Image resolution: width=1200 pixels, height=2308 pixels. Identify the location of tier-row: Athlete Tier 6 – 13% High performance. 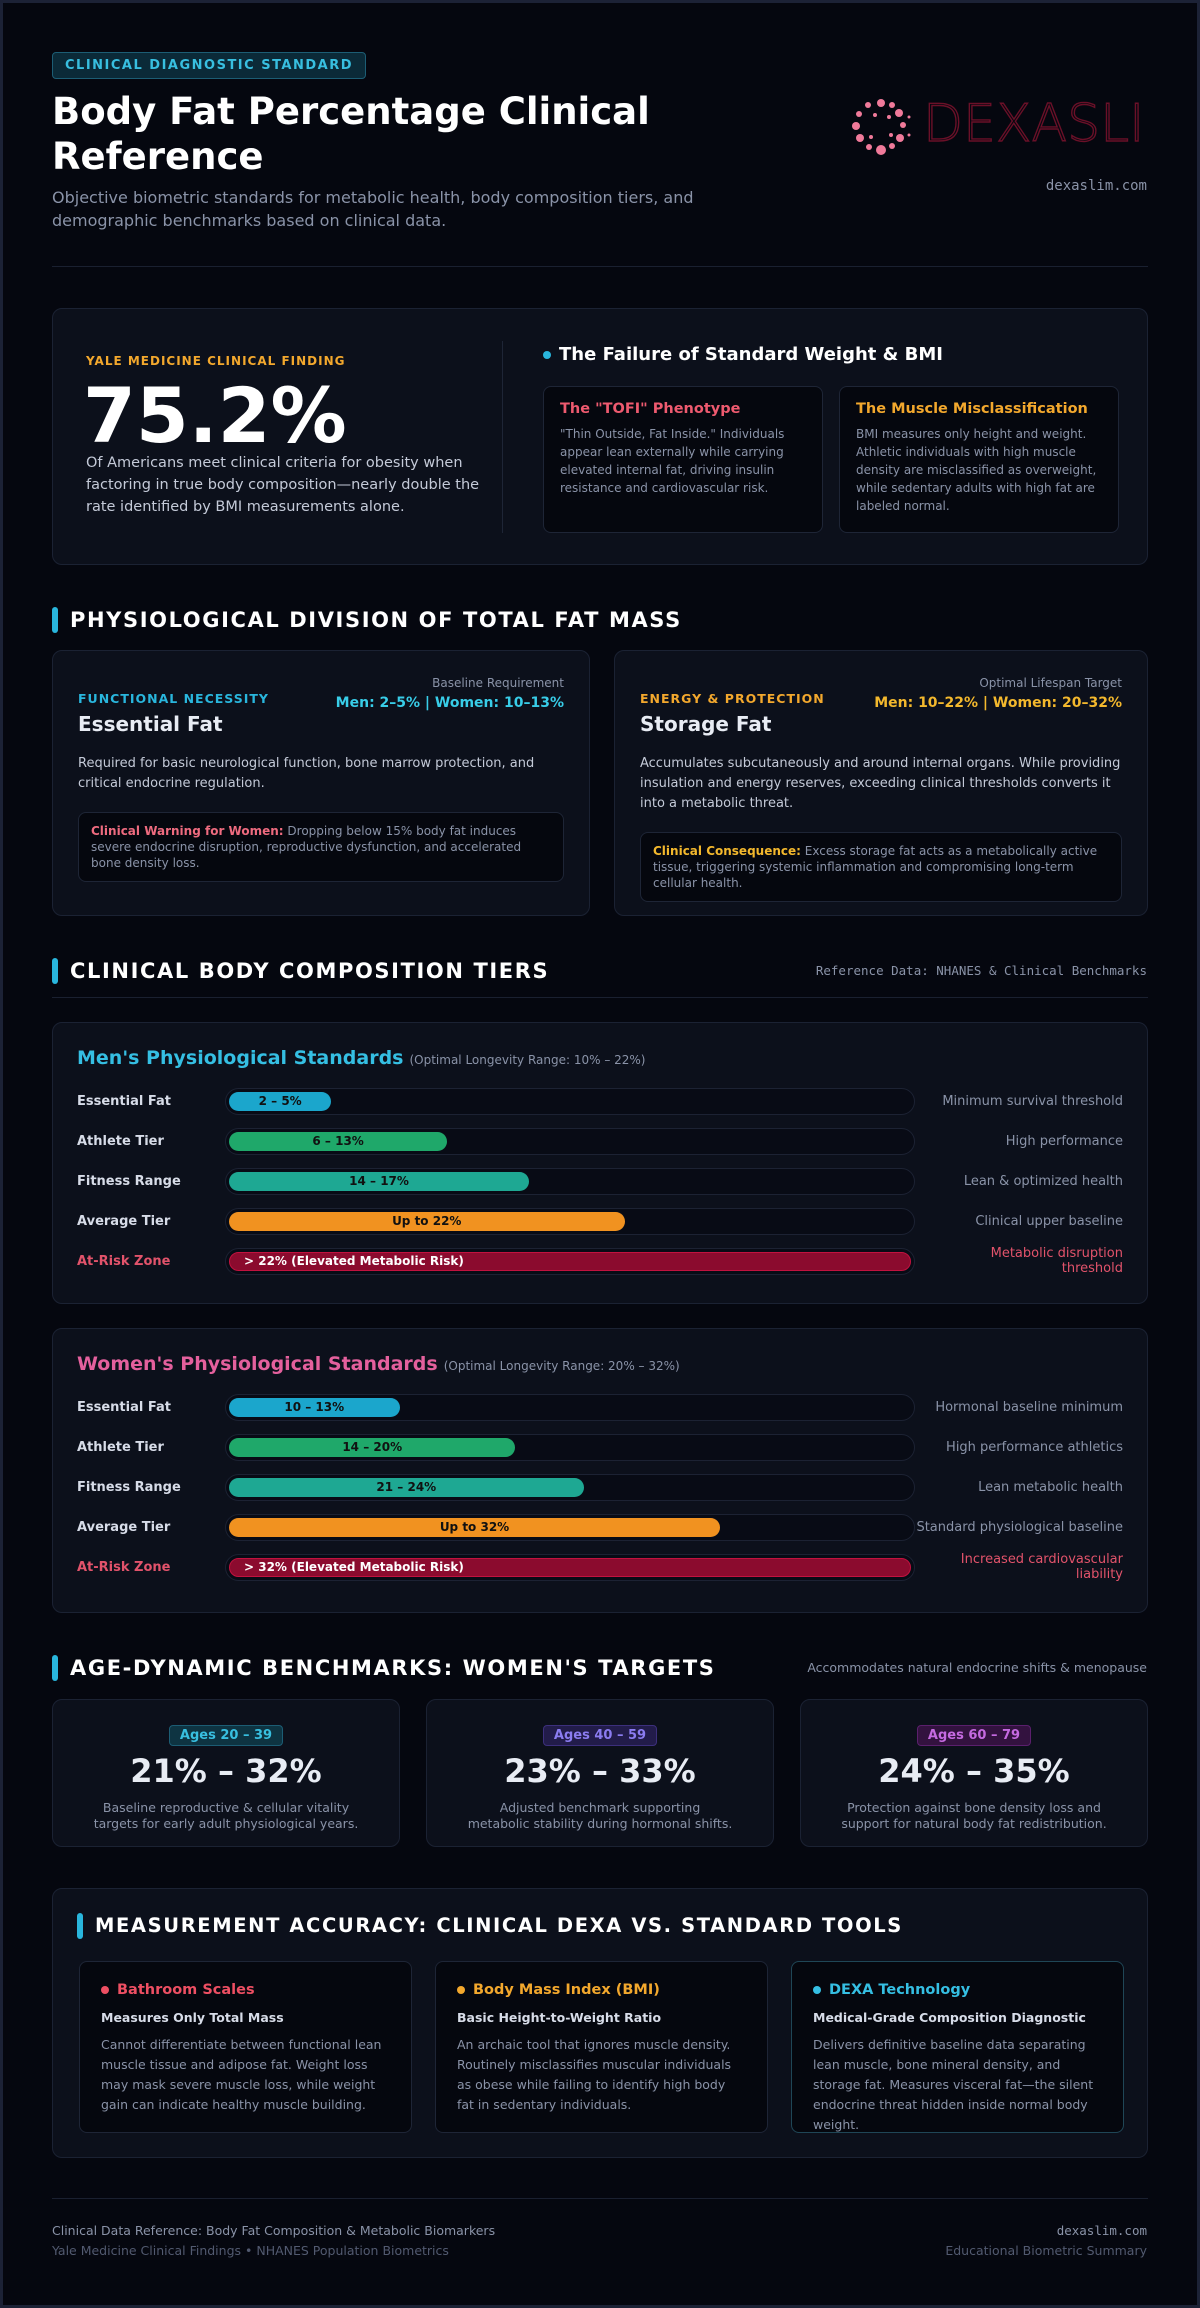
(600, 1141).